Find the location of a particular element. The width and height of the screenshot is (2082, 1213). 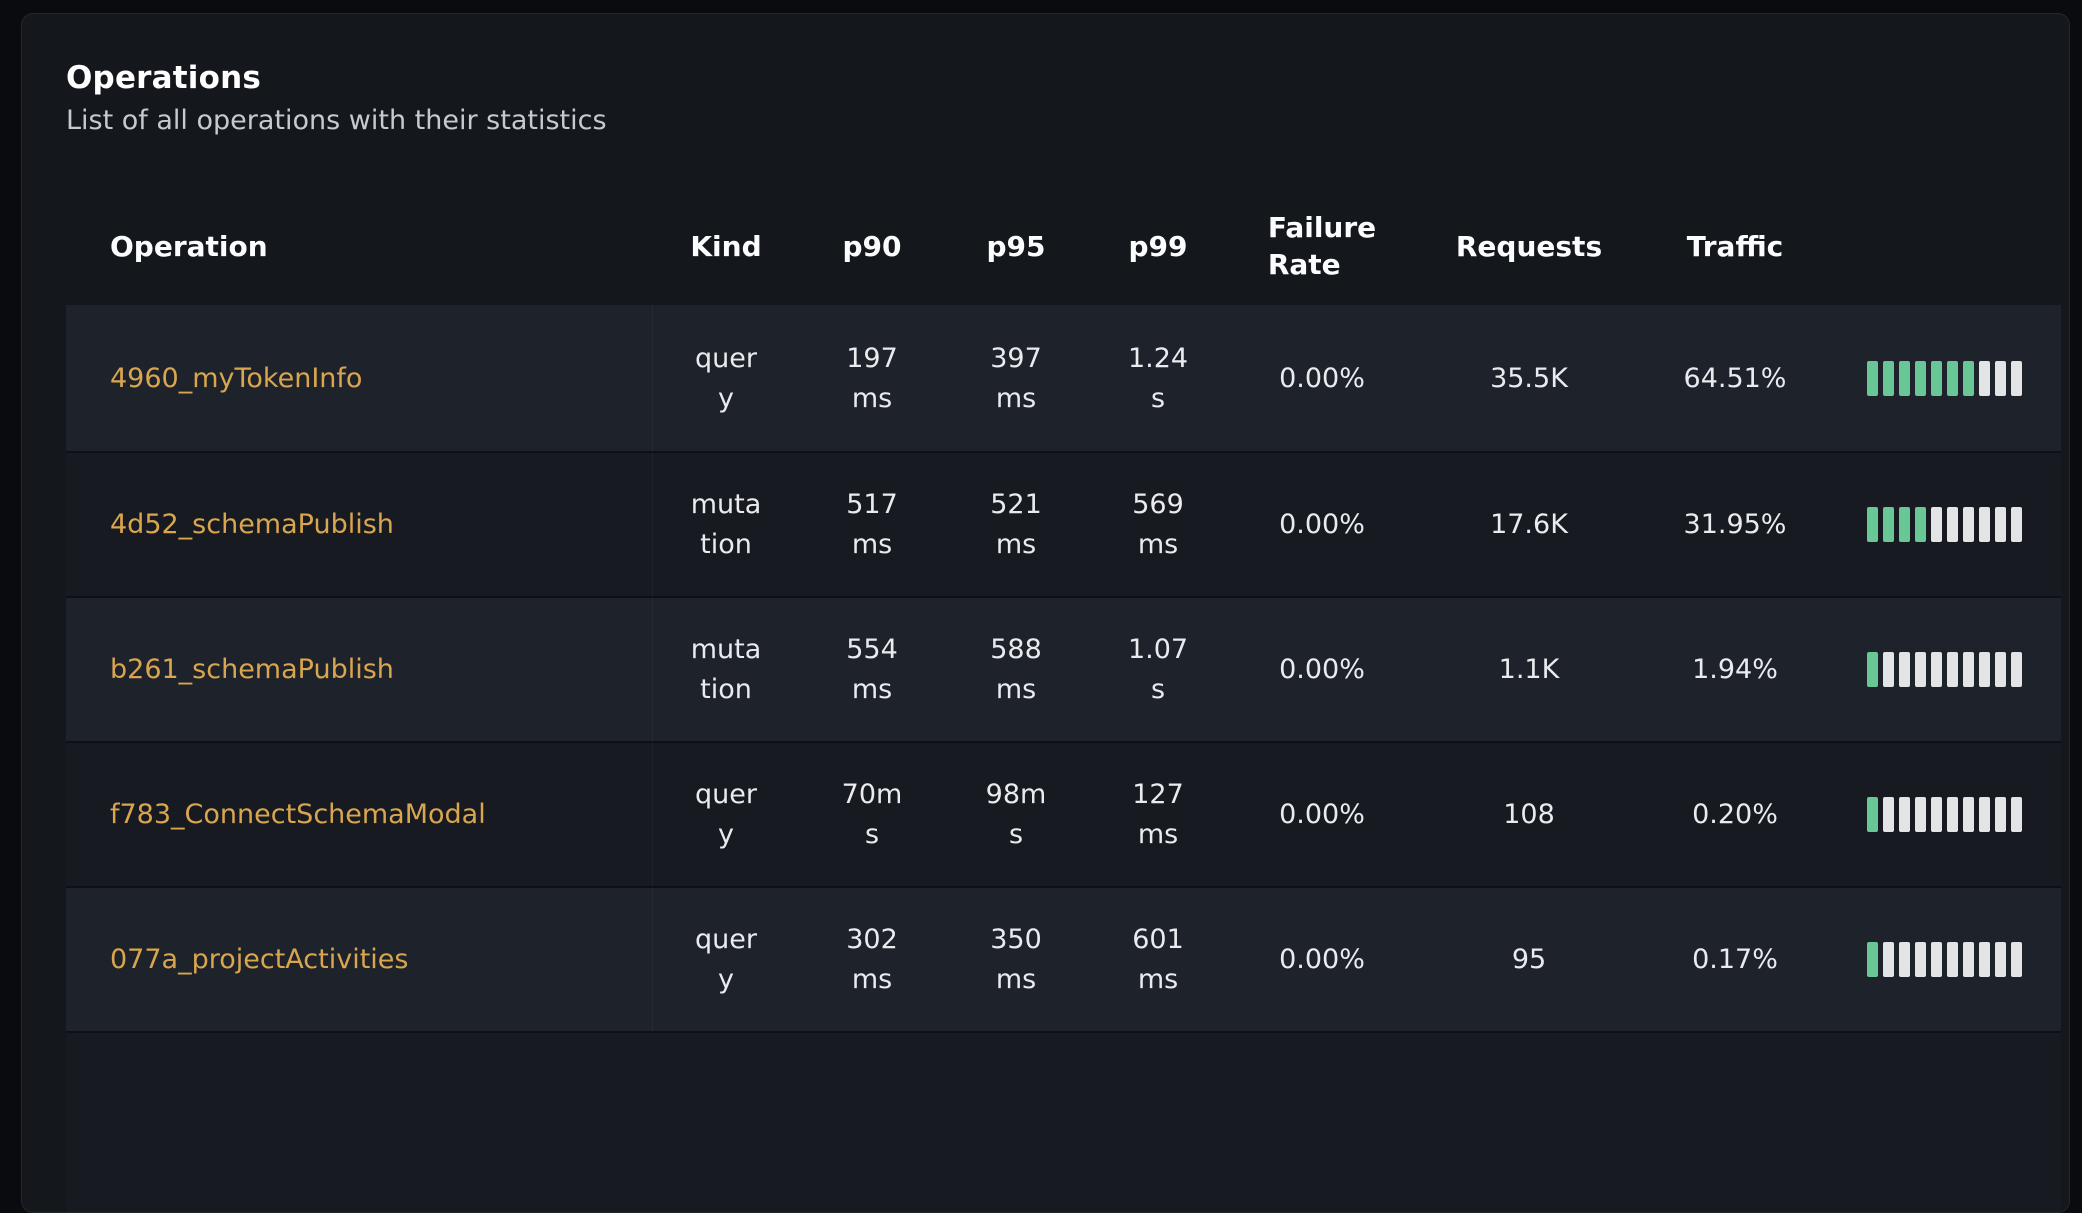

column-header-operation: Operation is located at coordinates (189, 246).